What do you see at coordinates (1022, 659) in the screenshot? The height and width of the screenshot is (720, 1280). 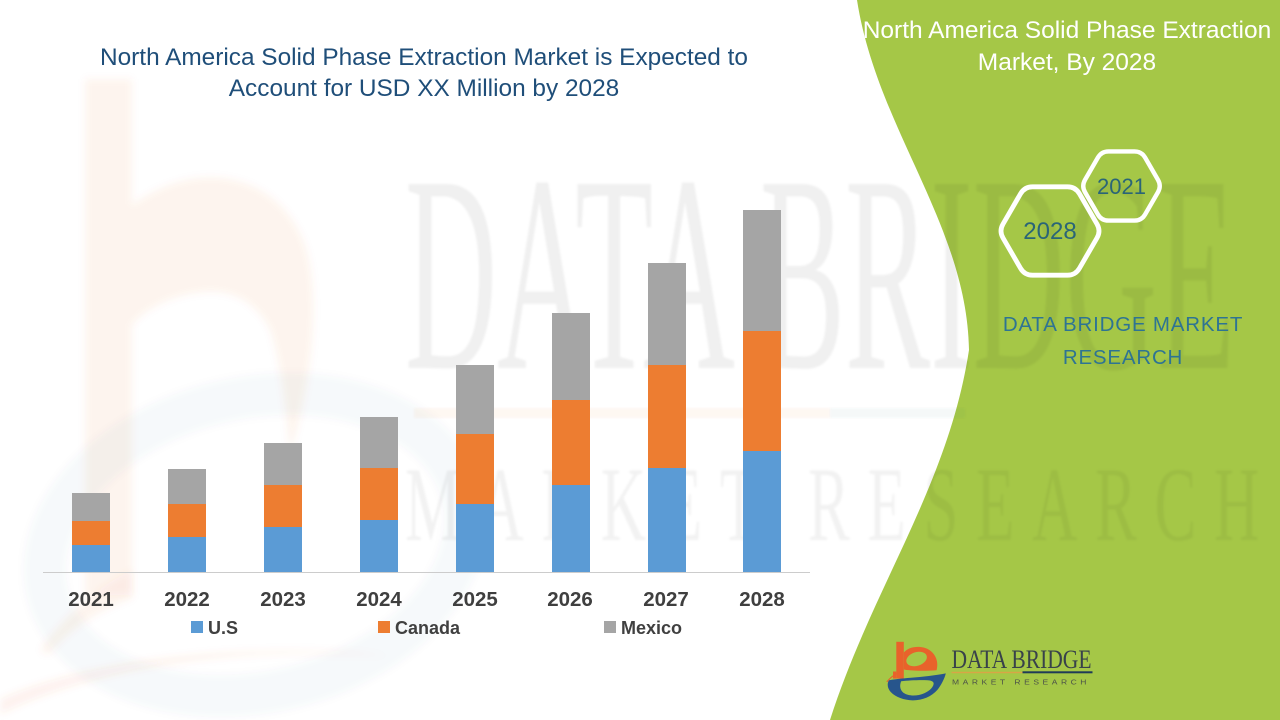 I see `svg-text: DATA BRIDGE` at bounding box center [1022, 659].